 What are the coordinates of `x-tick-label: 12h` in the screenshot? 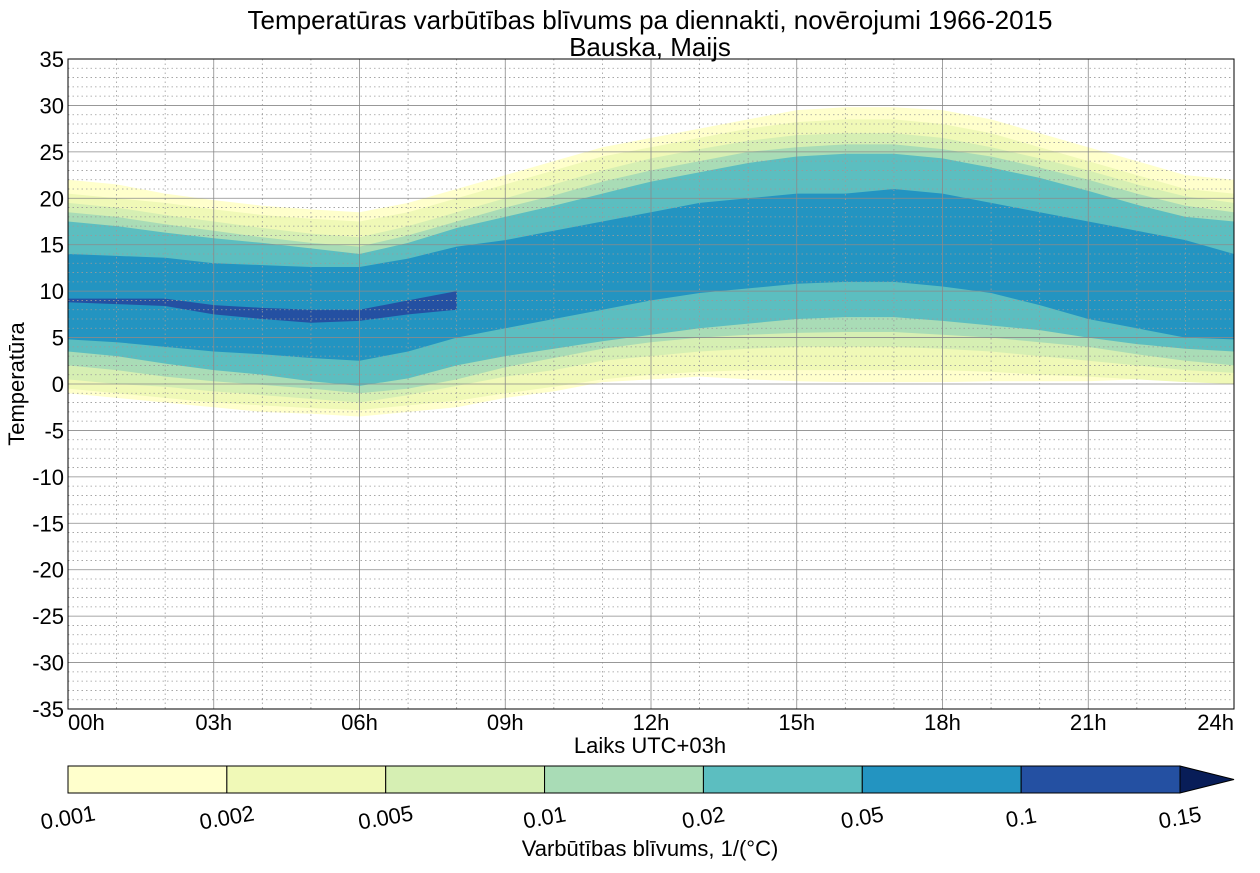 It's located at (651, 722).